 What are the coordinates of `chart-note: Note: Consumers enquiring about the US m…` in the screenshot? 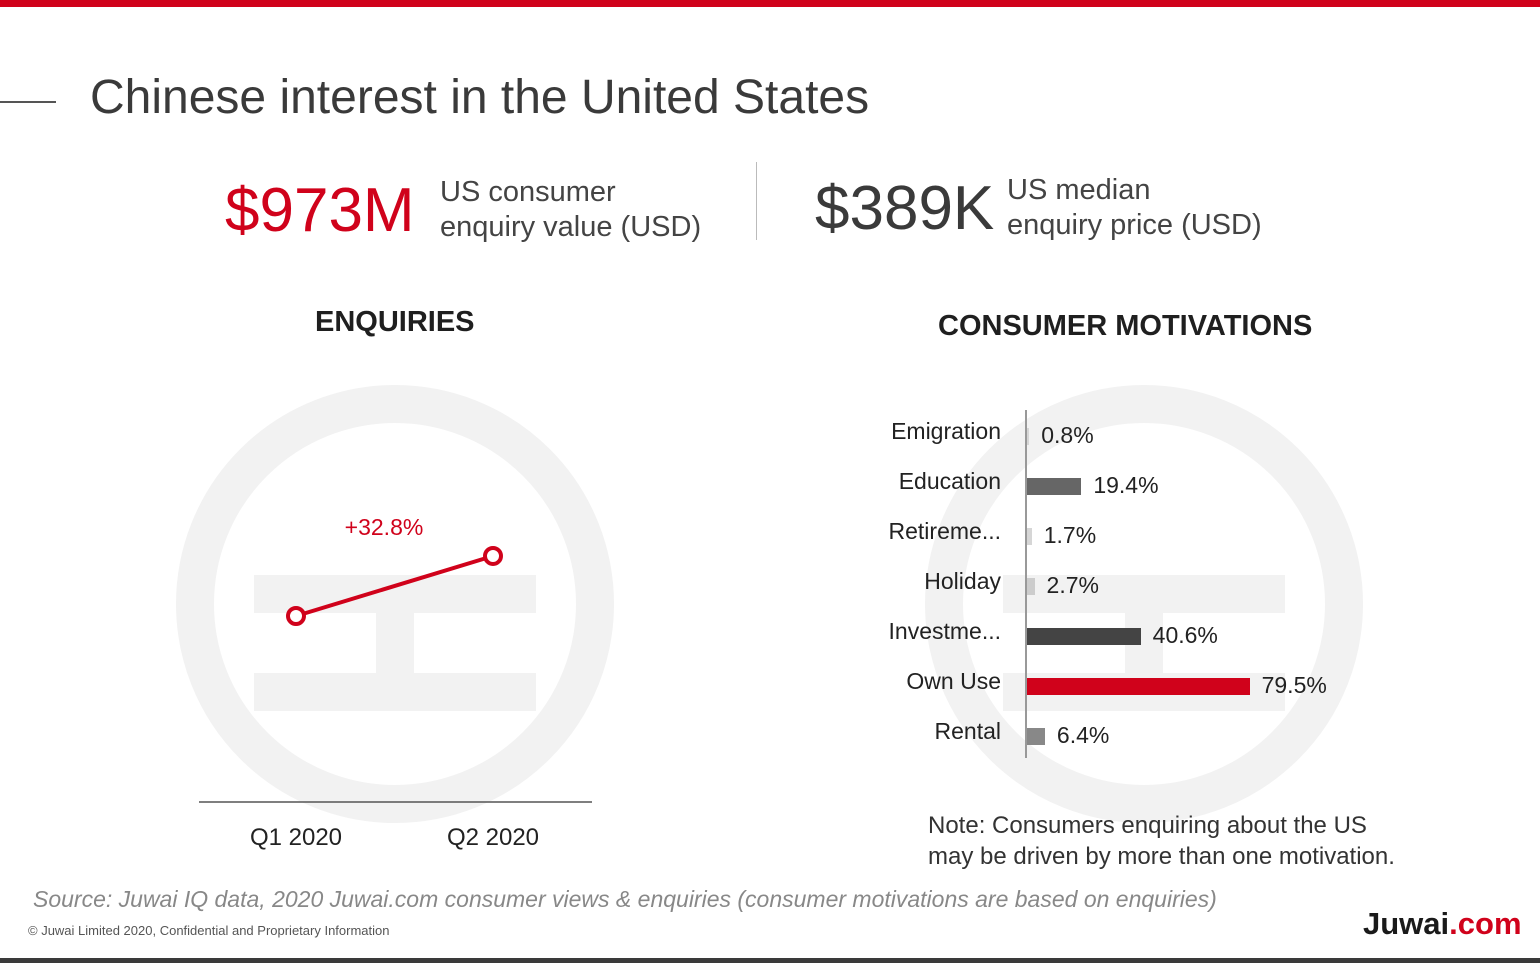 It's located at (1161, 841).